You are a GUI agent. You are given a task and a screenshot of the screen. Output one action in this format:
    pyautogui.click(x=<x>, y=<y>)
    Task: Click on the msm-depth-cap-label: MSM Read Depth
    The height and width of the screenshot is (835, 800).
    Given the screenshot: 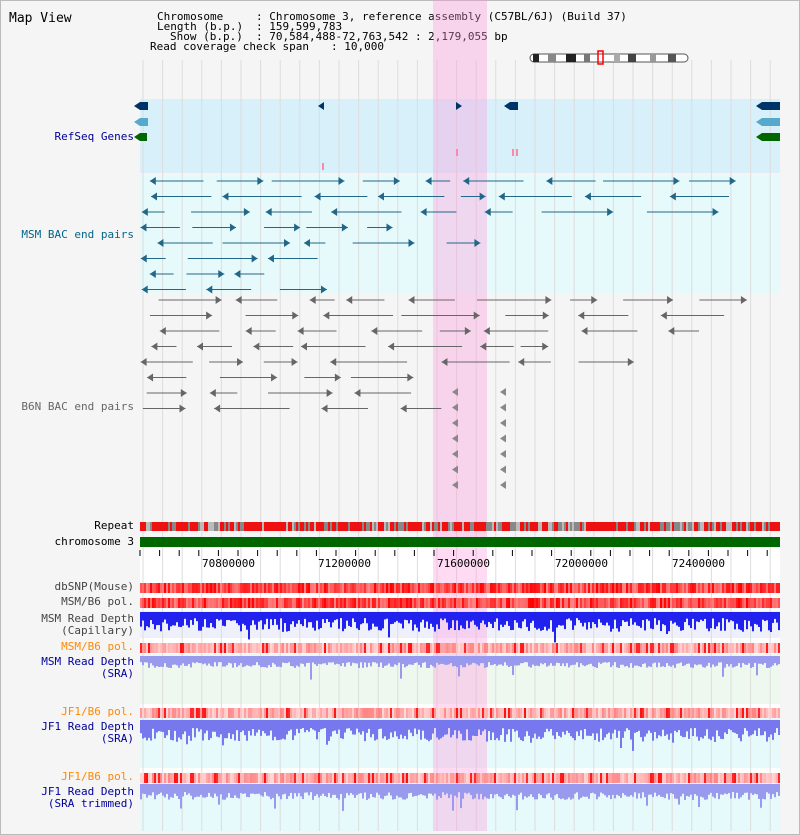 What is the action you would take?
    pyautogui.click(x=87, y=618)
    